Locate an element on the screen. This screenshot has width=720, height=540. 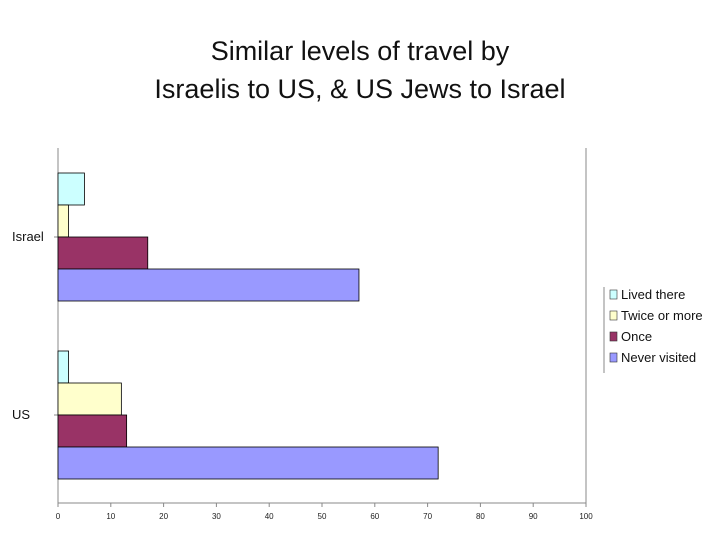
x-tick-label: 10 is located at coordinates (110, 516).